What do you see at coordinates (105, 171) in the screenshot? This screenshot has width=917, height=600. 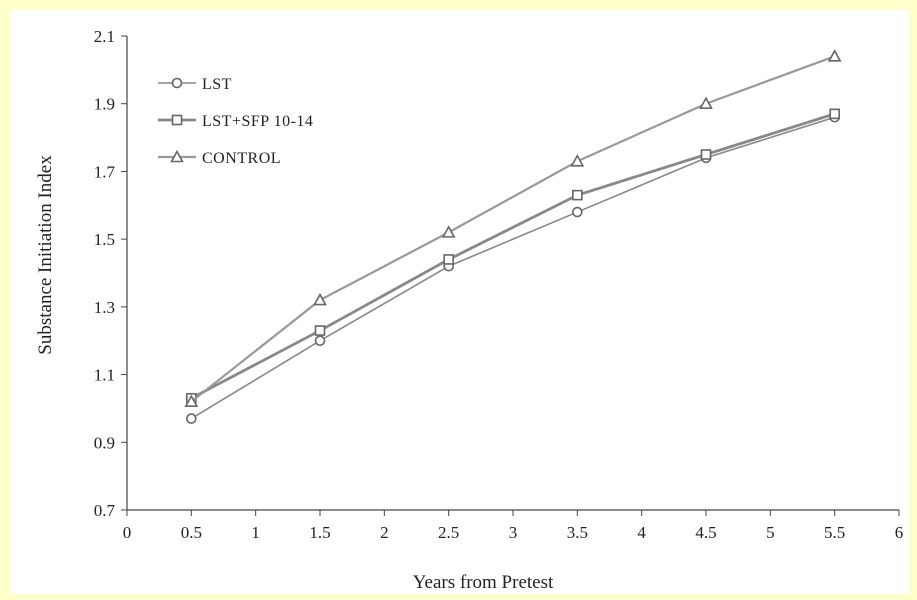 I see `y-tick-label: 1.7` at bounding box center [105, 171].